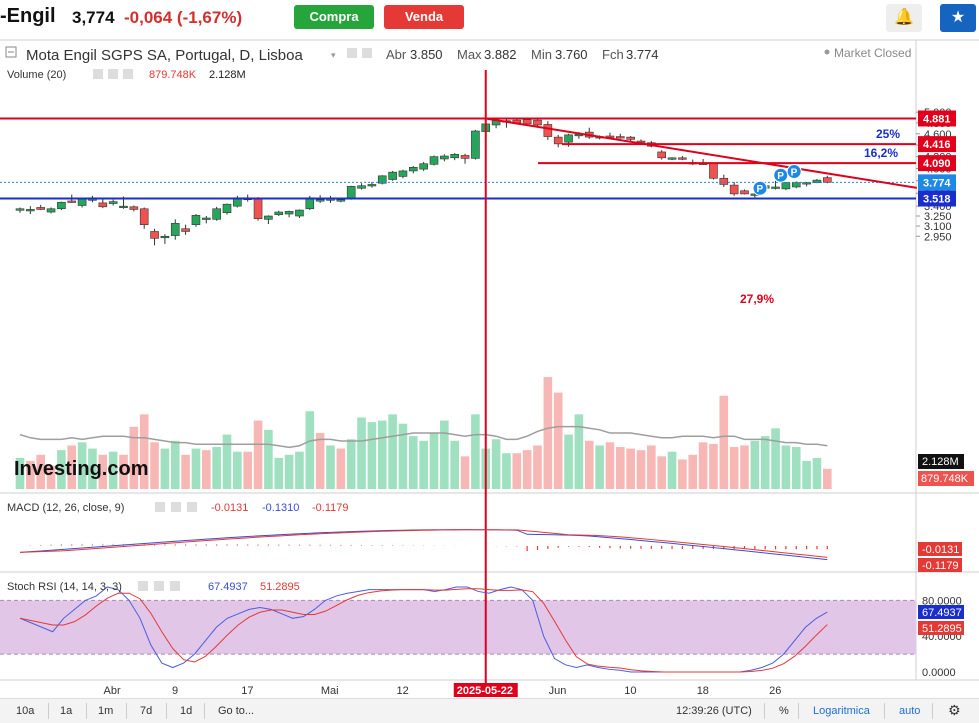 The width and height of the screenshot is (979, 723). I want to click on percent-toggle: %, so click(784, 711).